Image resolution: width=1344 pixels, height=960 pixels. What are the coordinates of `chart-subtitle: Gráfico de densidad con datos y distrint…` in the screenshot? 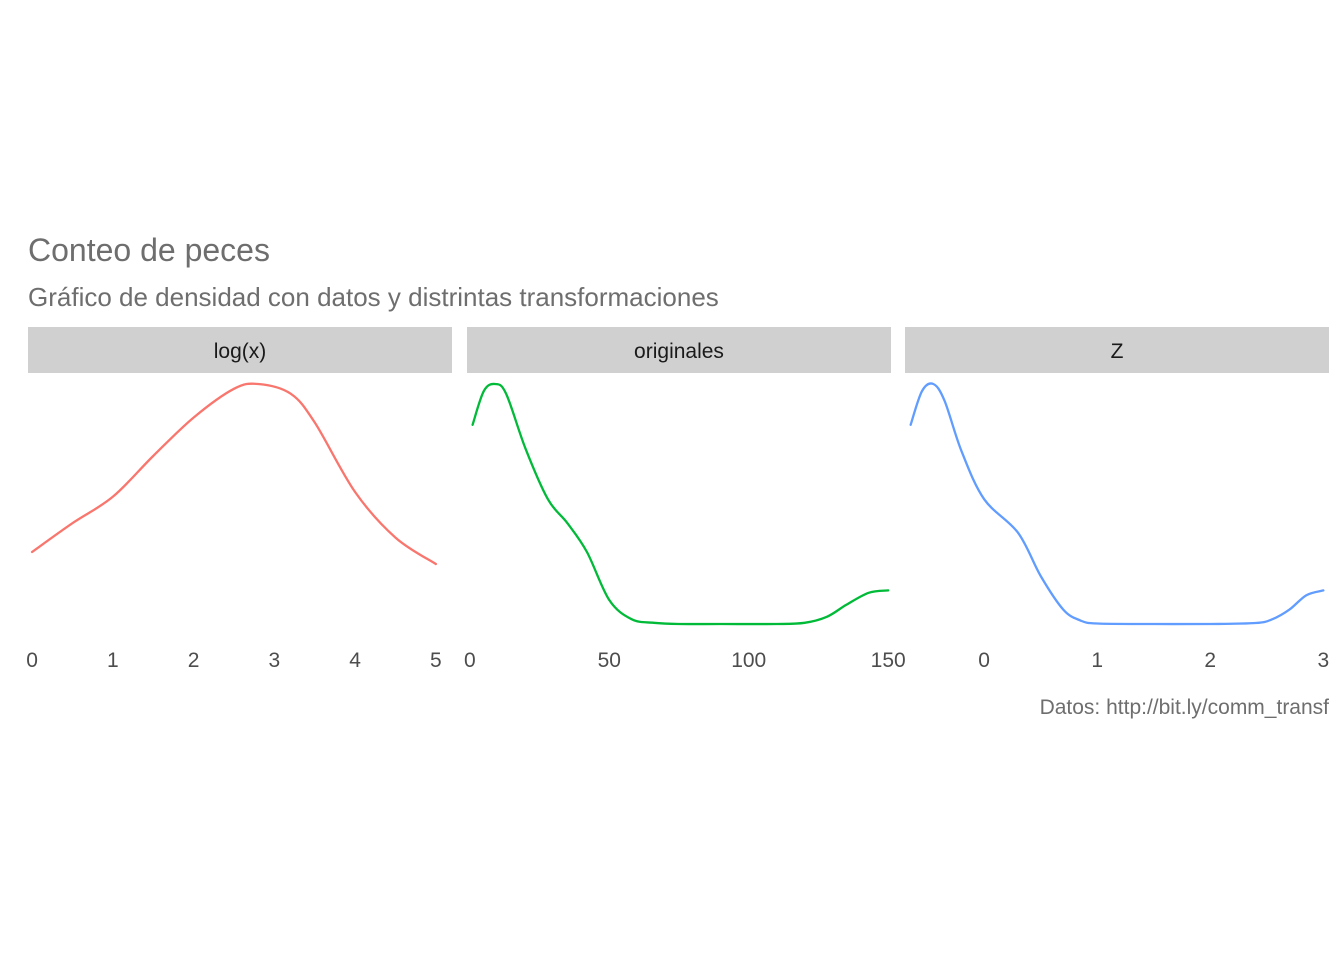 It's located at (373, 297).